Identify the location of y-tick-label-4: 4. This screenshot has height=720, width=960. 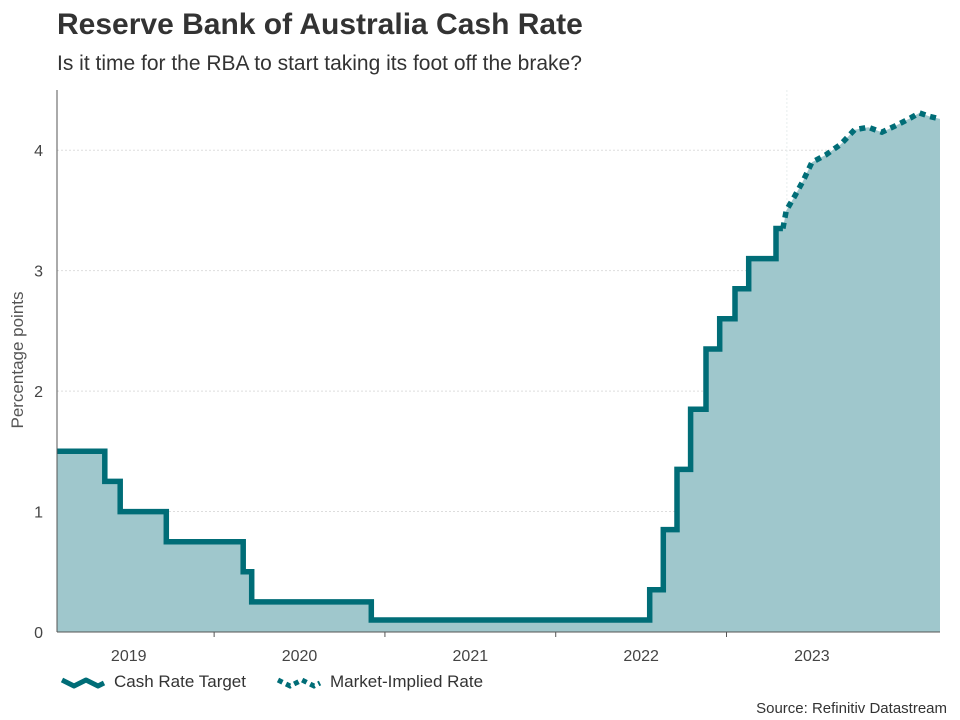
(38, 151).